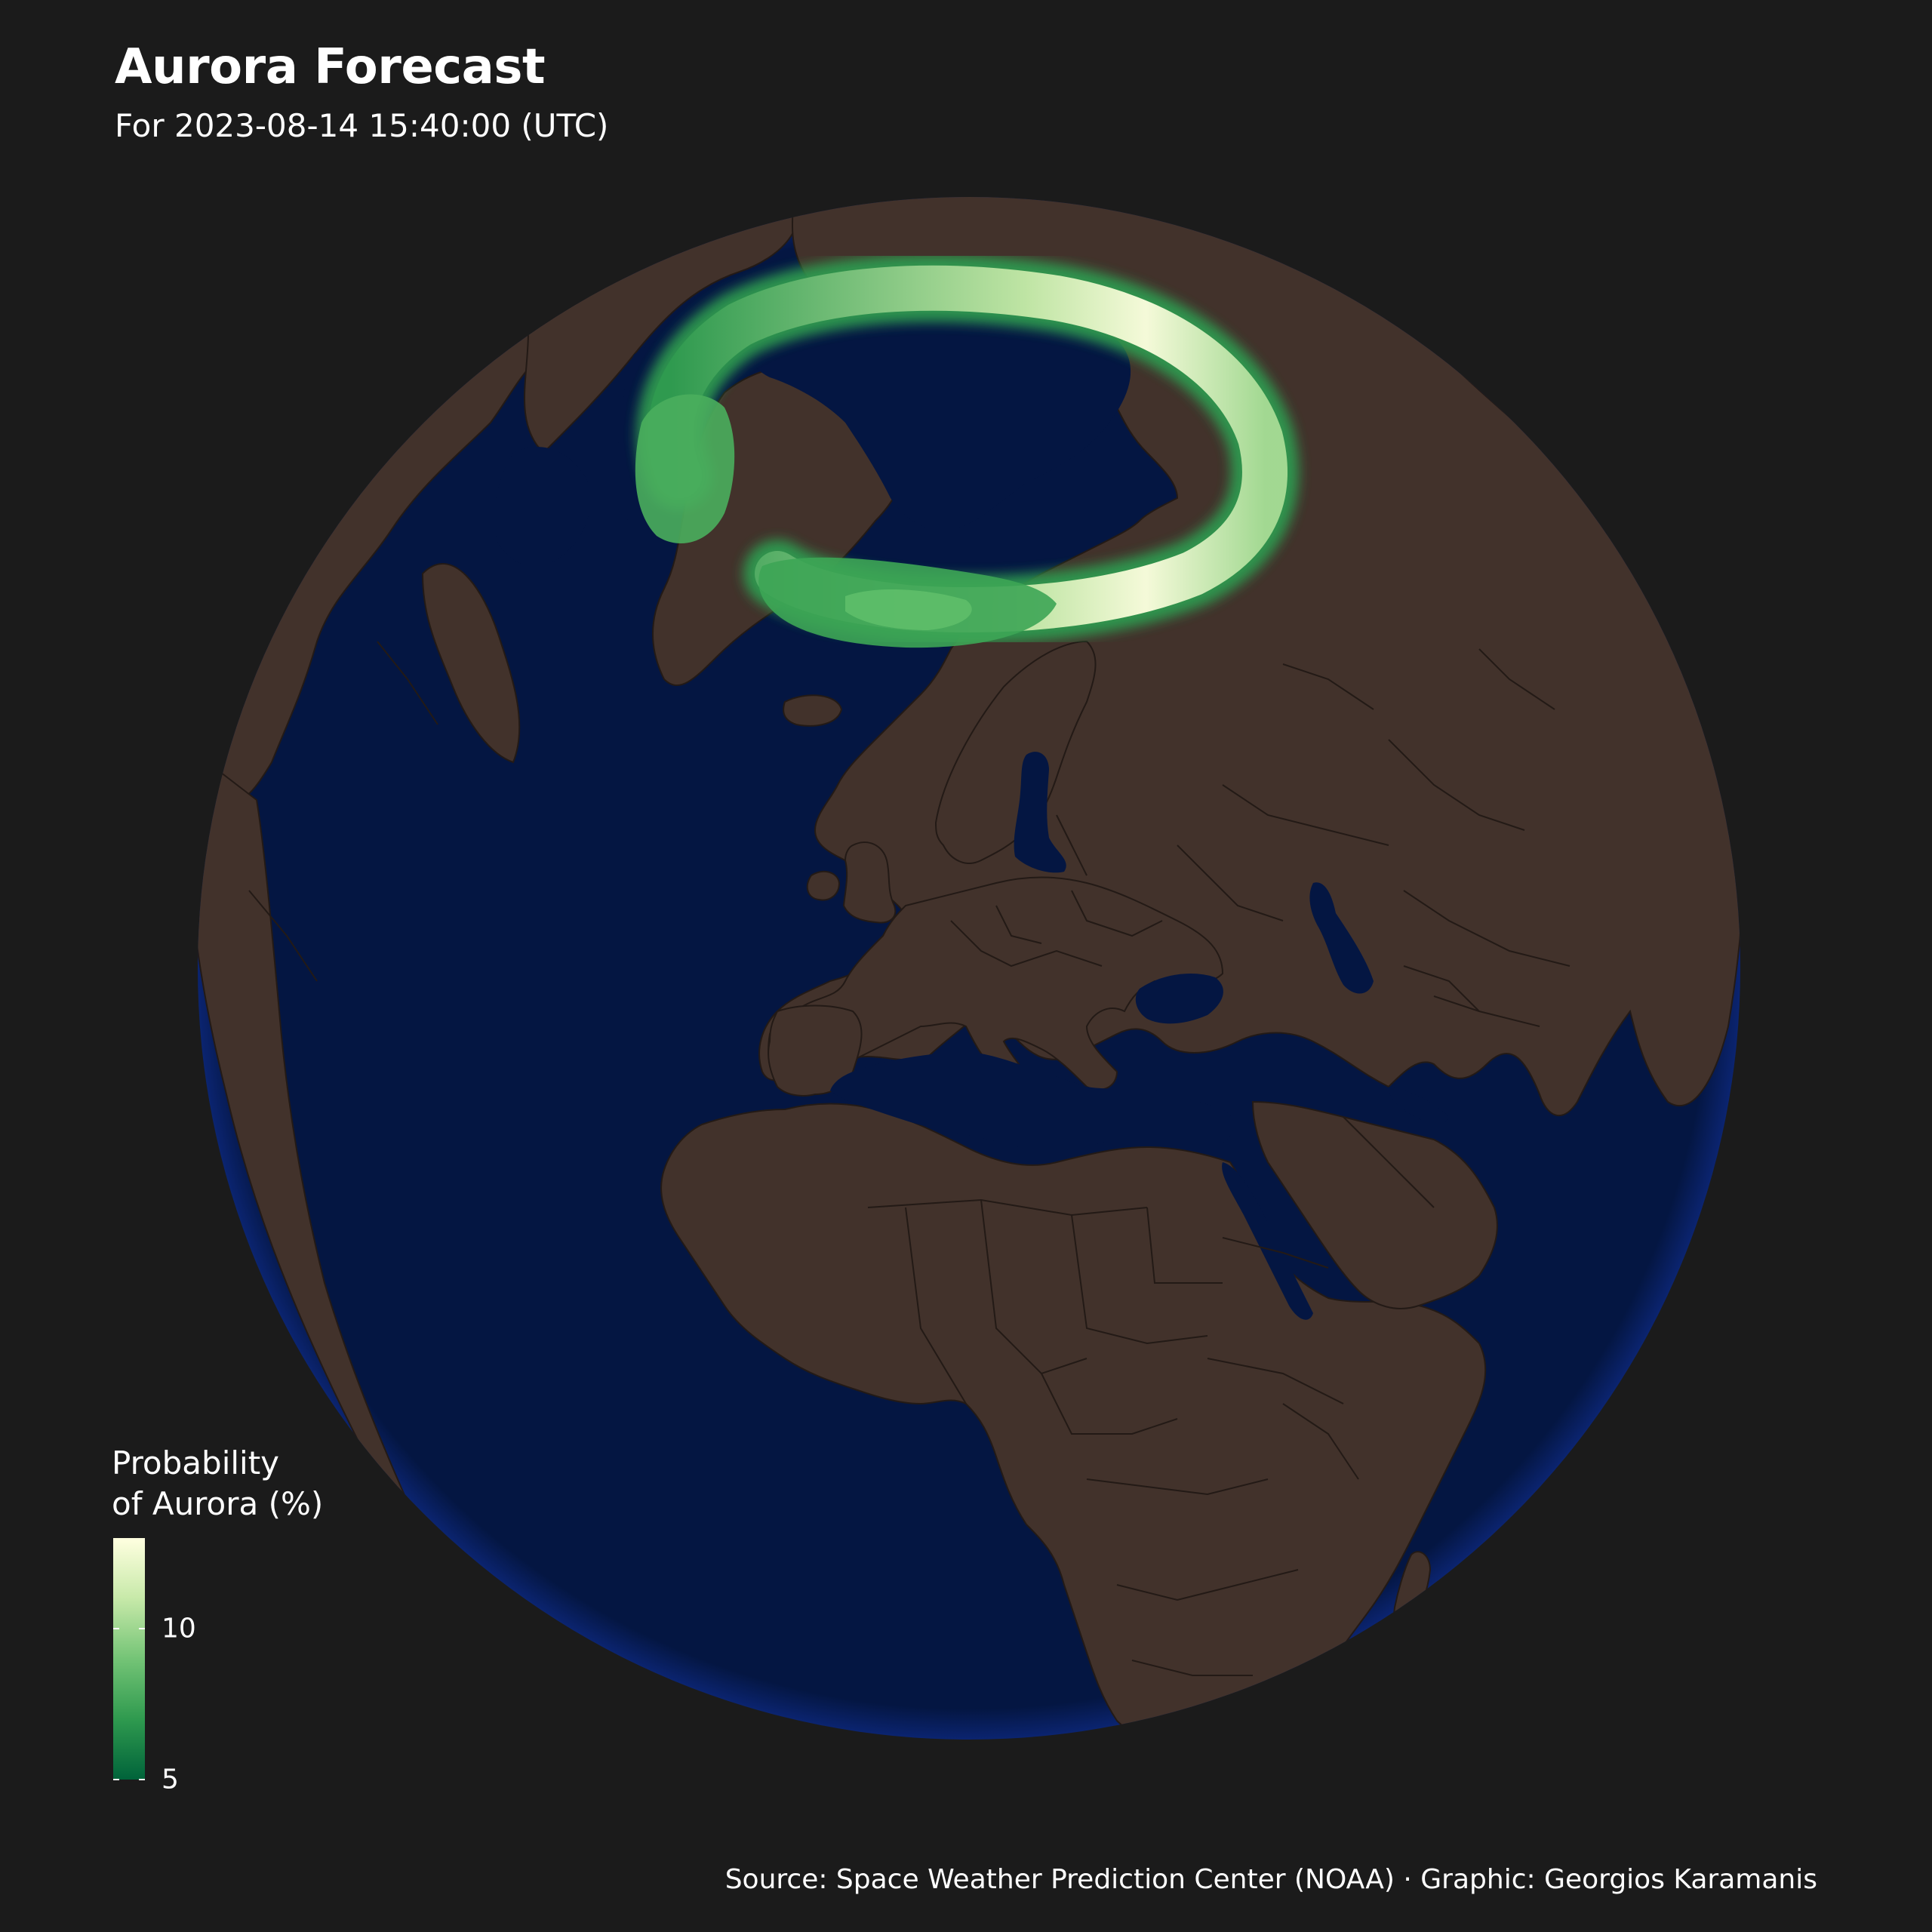  Describe the element at coordinates (330, 67) in the screenshot. I see `map-title: Aurora Forecast` at that location.